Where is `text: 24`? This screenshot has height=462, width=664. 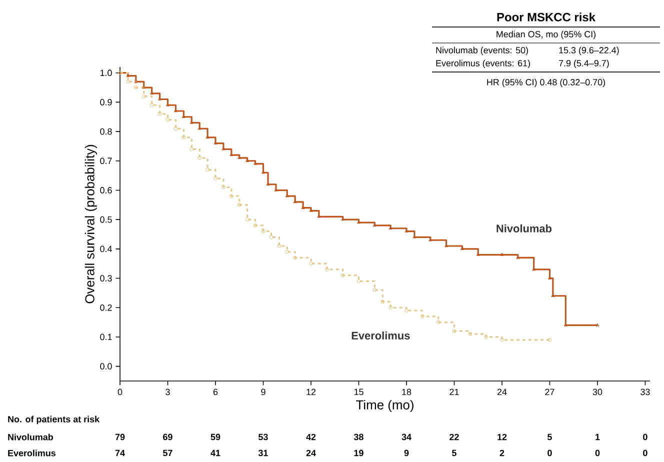
text: 24 is located at coordinates (311, 453).